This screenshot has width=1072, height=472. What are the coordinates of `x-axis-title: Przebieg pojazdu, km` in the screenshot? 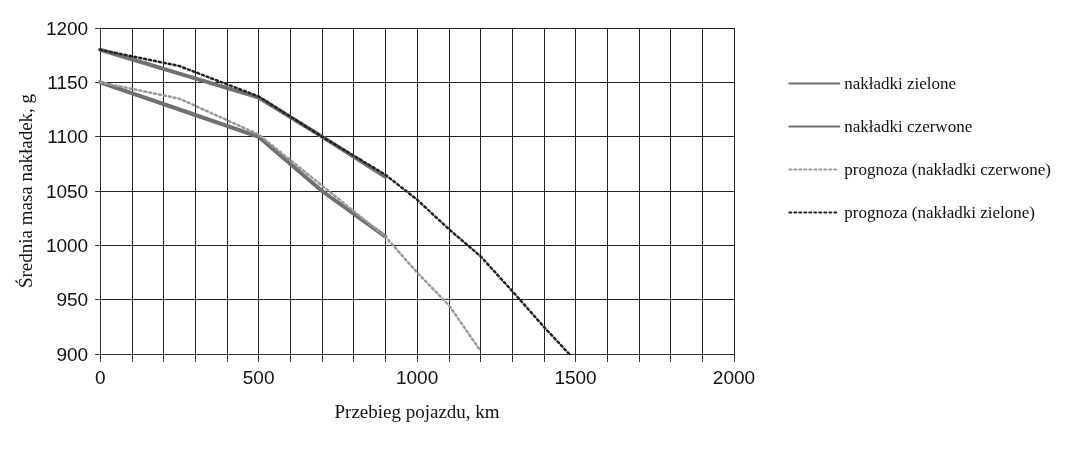 It's located at (417, 411).